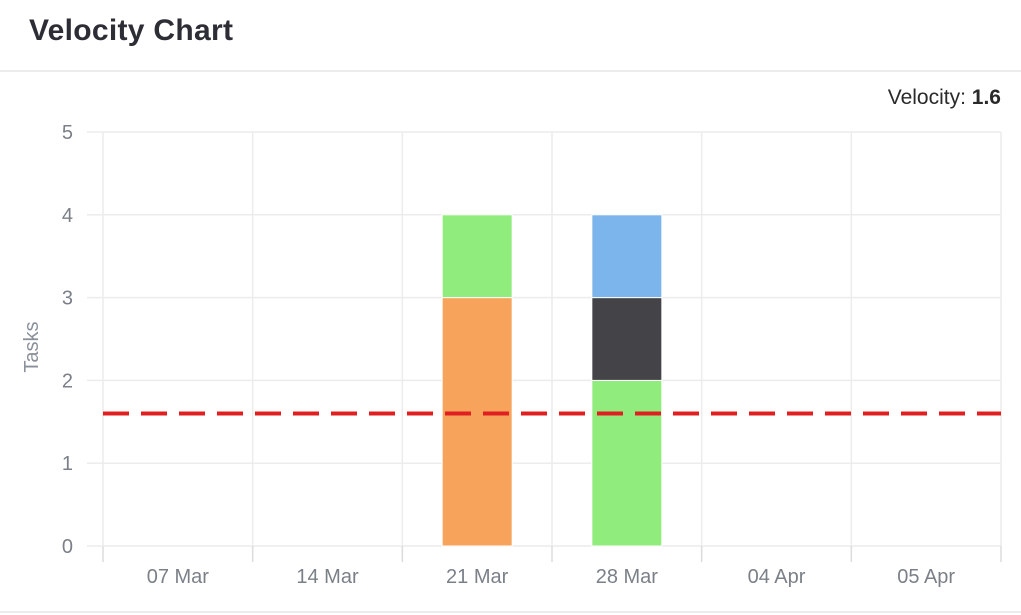 The width and height of the screenshot is (1021, 615). I want to click on y-tick-label: 5, so click(67, 133).